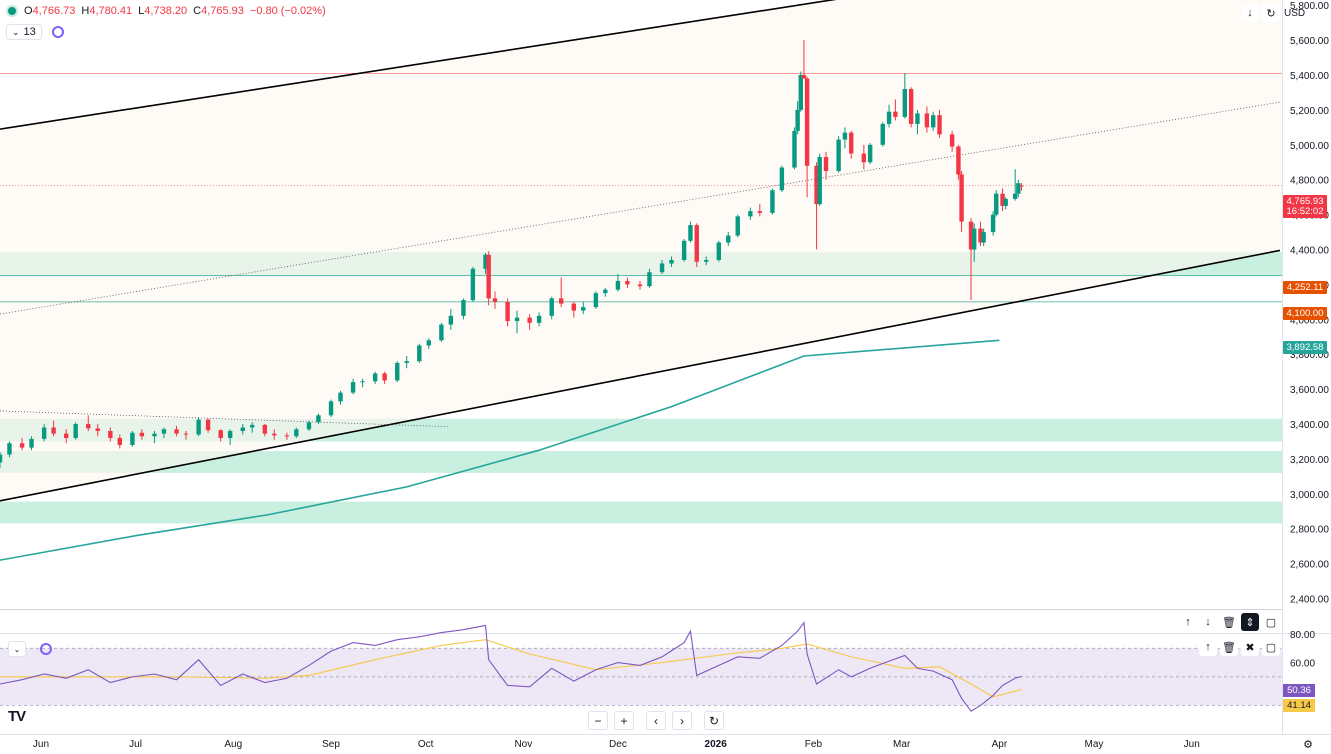  Describe the element at coordinates (1309, 460) in the screenshot. I see `y-tick-label-13: 3,200.00` at that location.